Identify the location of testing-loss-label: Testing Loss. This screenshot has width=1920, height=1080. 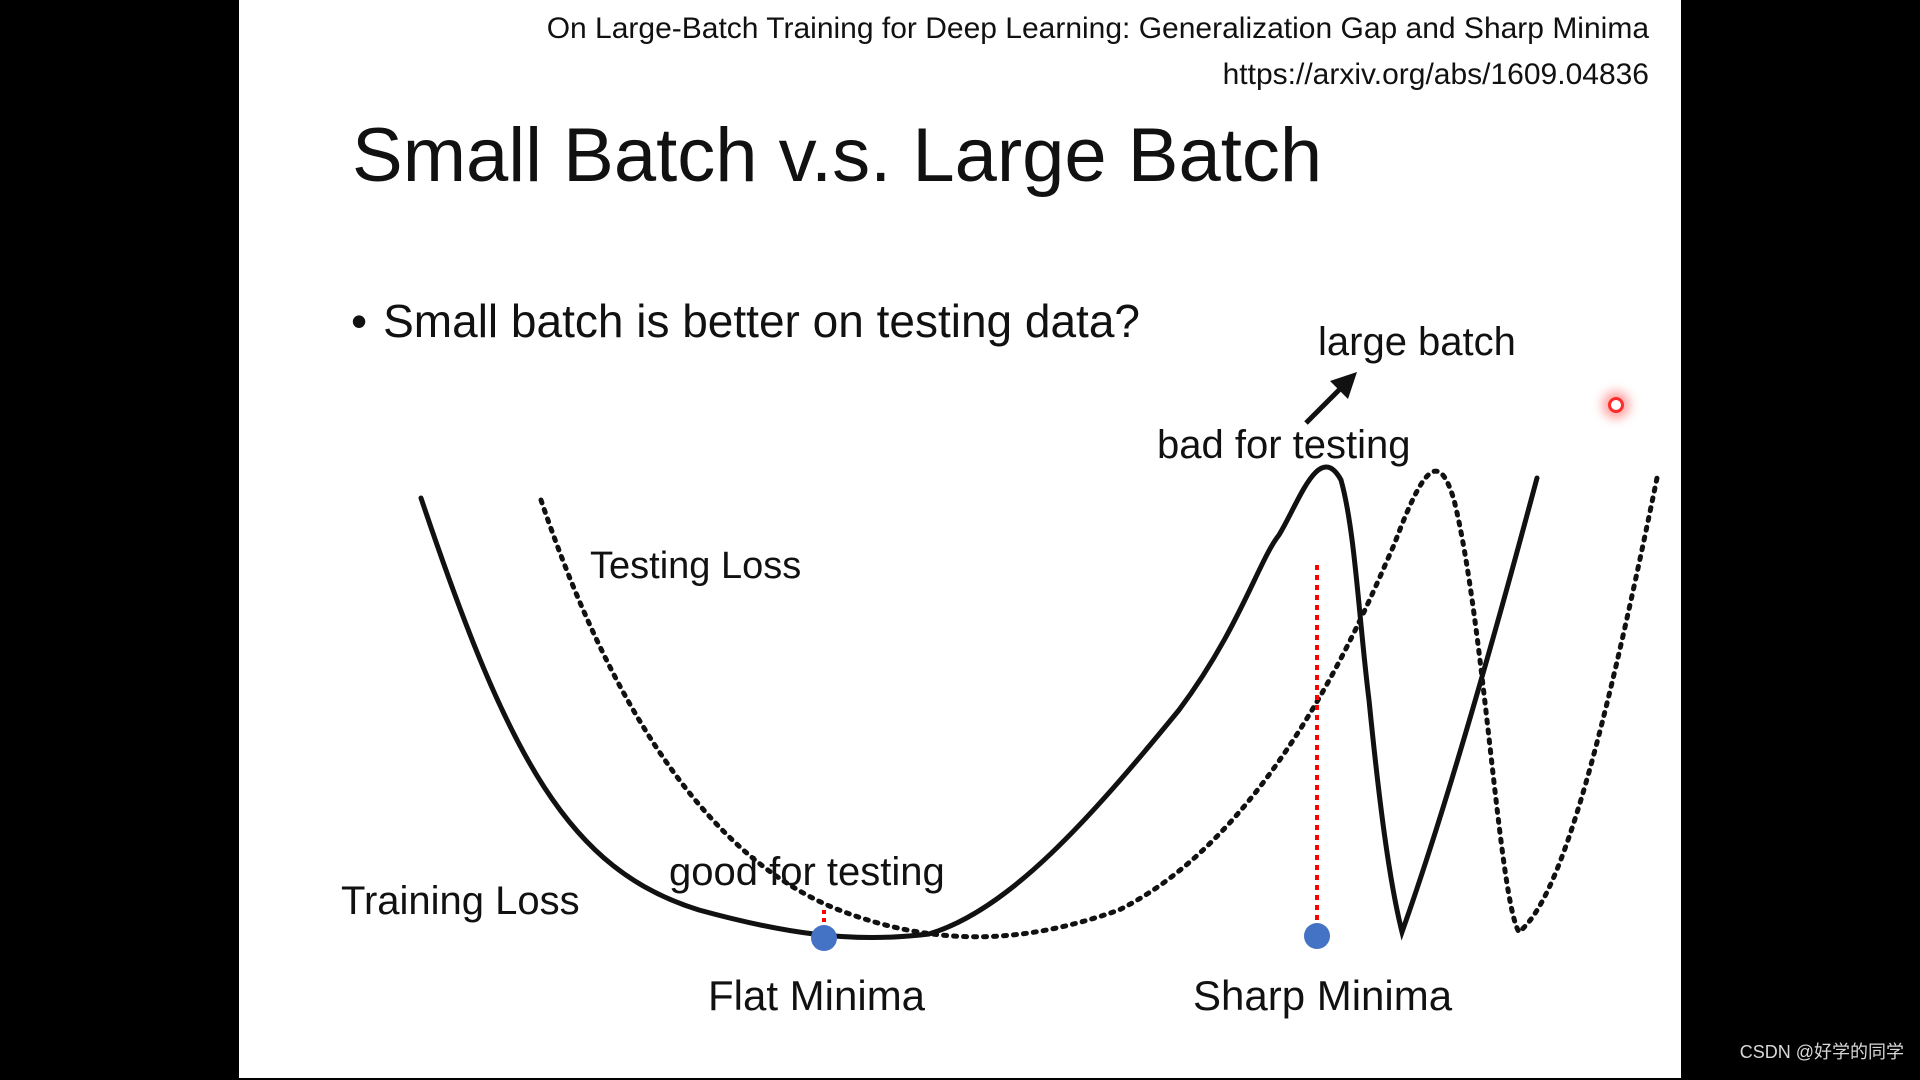
(695, 566).